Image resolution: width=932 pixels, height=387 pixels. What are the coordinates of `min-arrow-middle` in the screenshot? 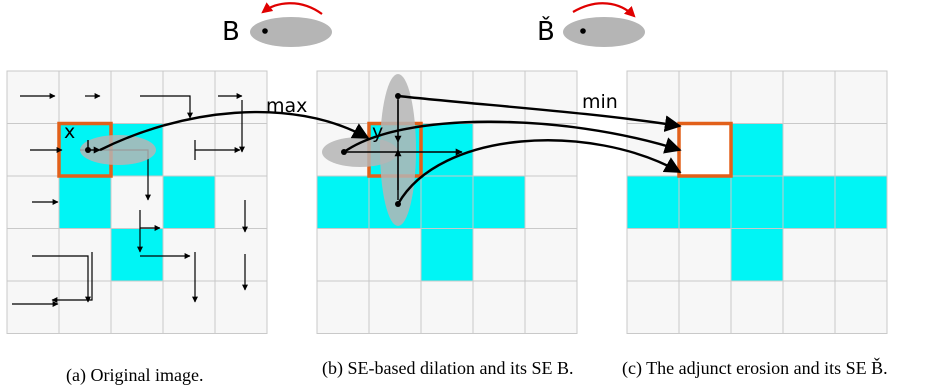 It's located at (512, 137).